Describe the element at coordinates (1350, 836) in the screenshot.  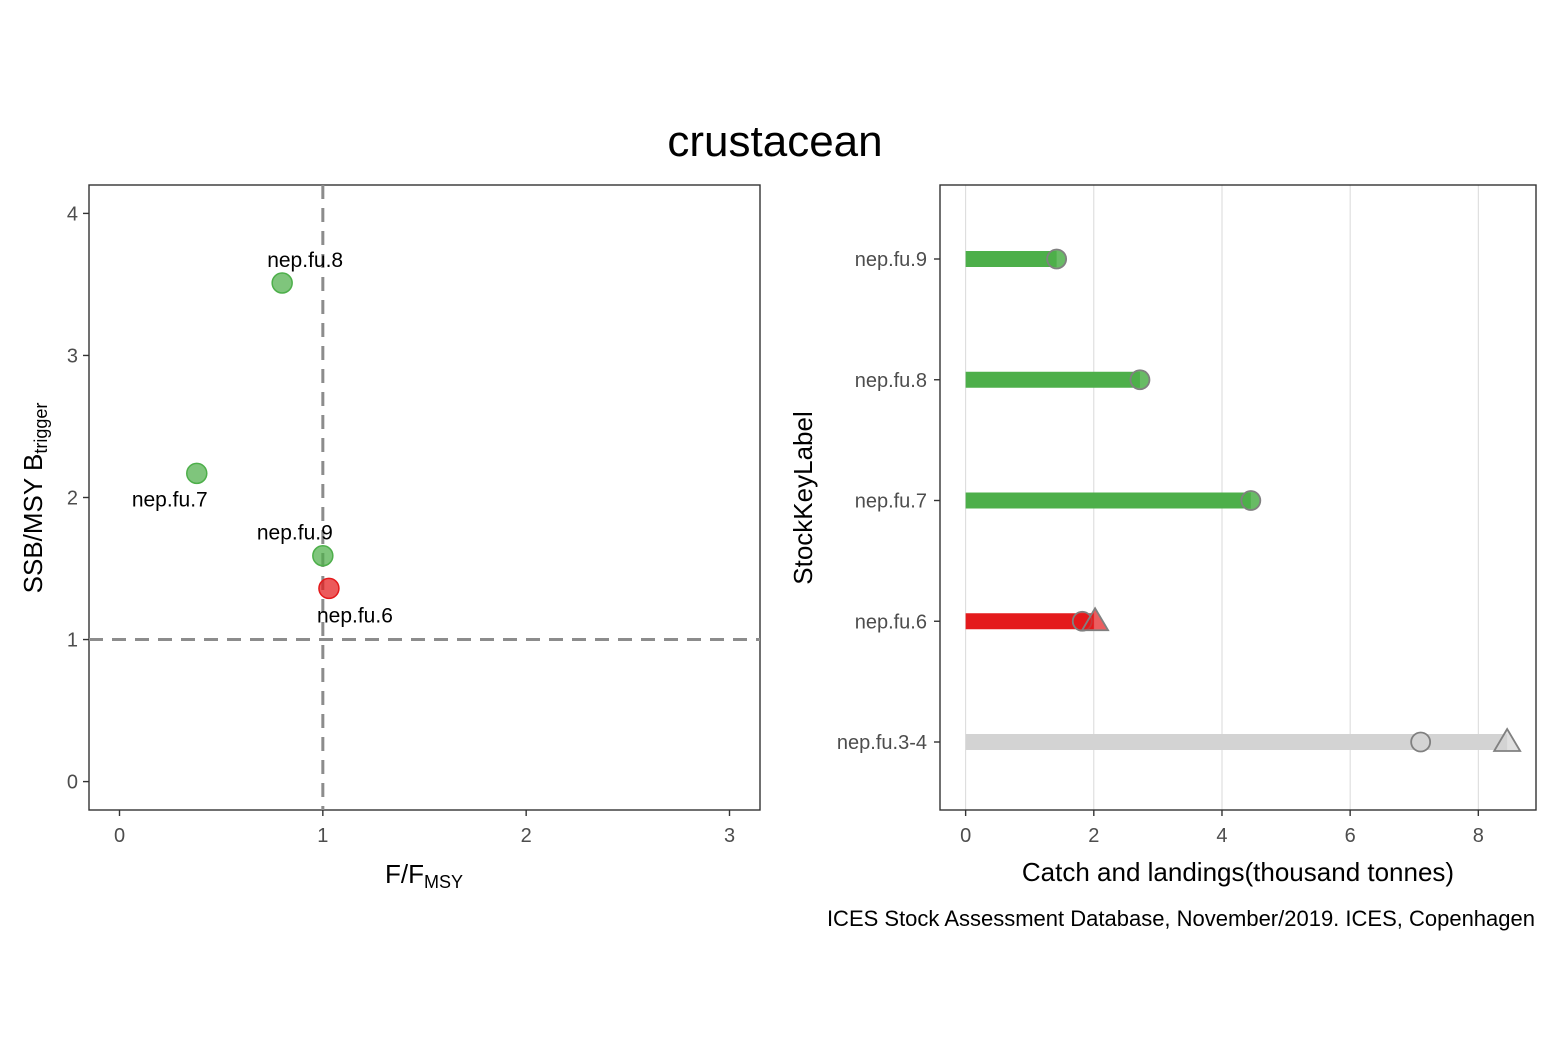
I see `x-tick-label: 6` at that location.